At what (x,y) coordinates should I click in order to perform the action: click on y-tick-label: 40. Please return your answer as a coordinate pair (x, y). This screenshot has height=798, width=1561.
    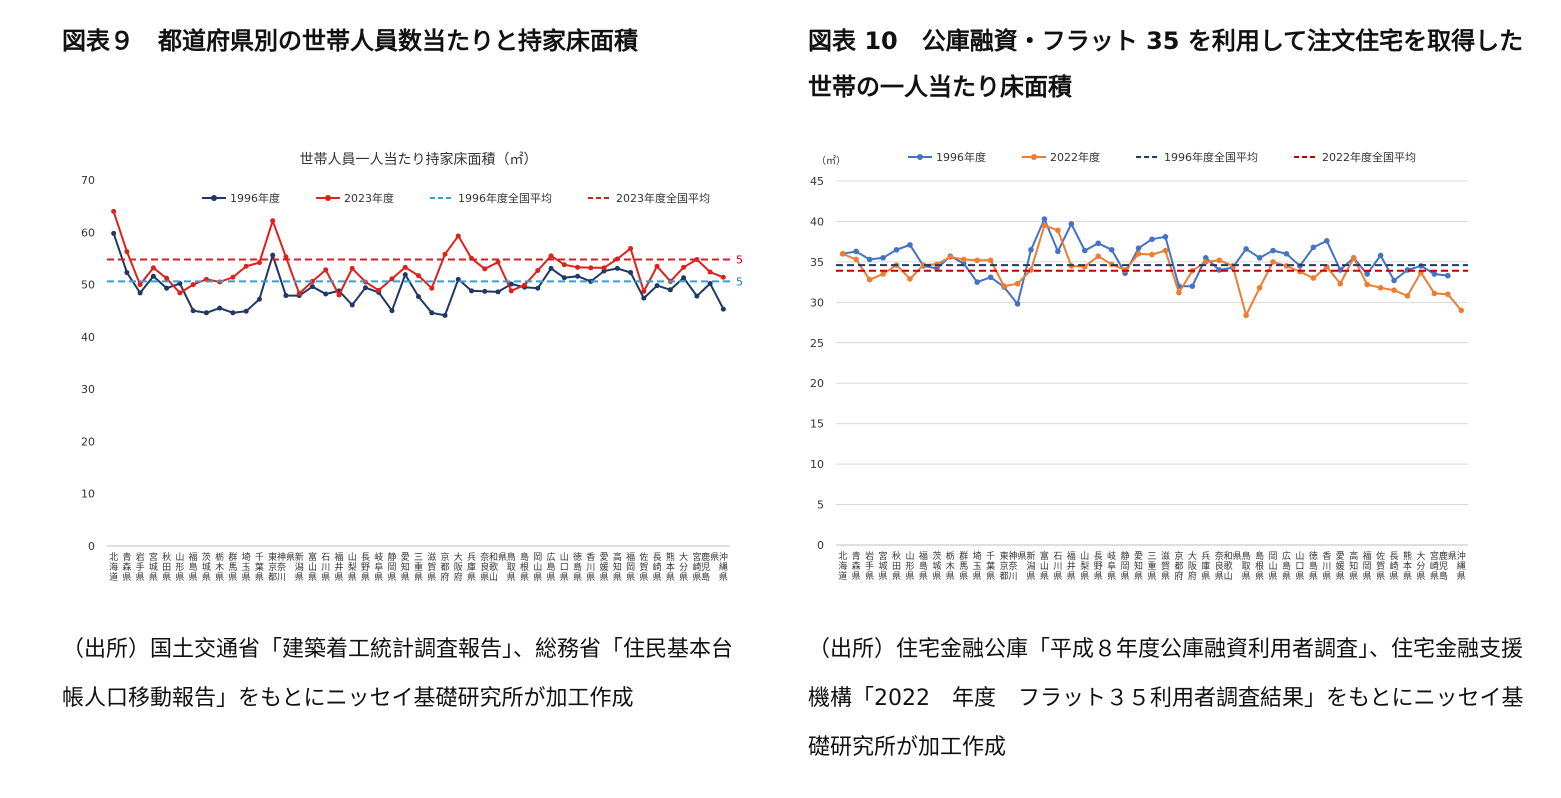
    Looking at the image, I should click on (817, 221).